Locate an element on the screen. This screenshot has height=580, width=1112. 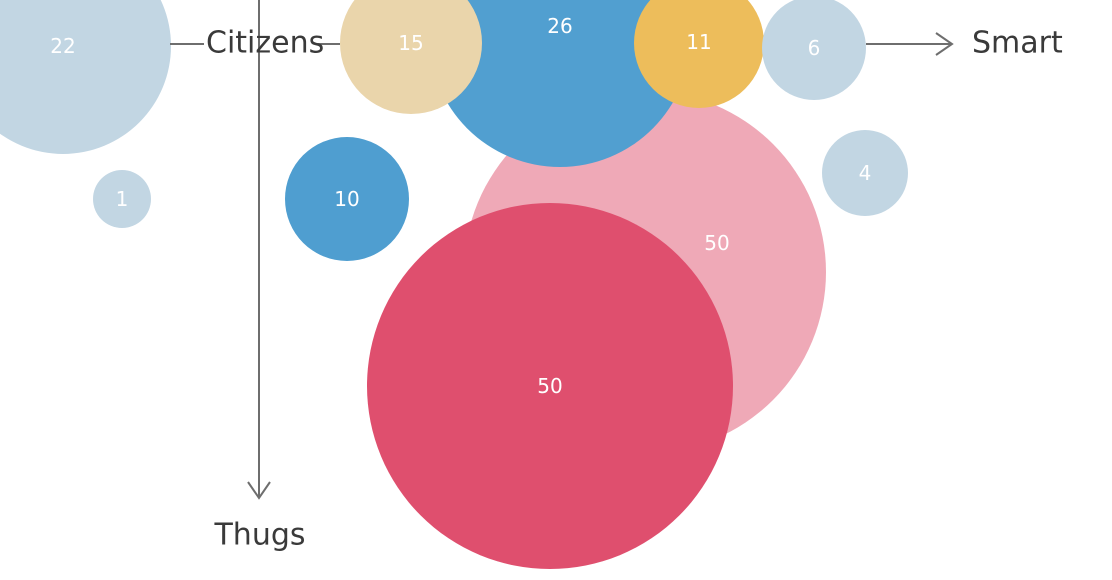
bubble-label-1-1: 1 is located at coordinates (122, 199).